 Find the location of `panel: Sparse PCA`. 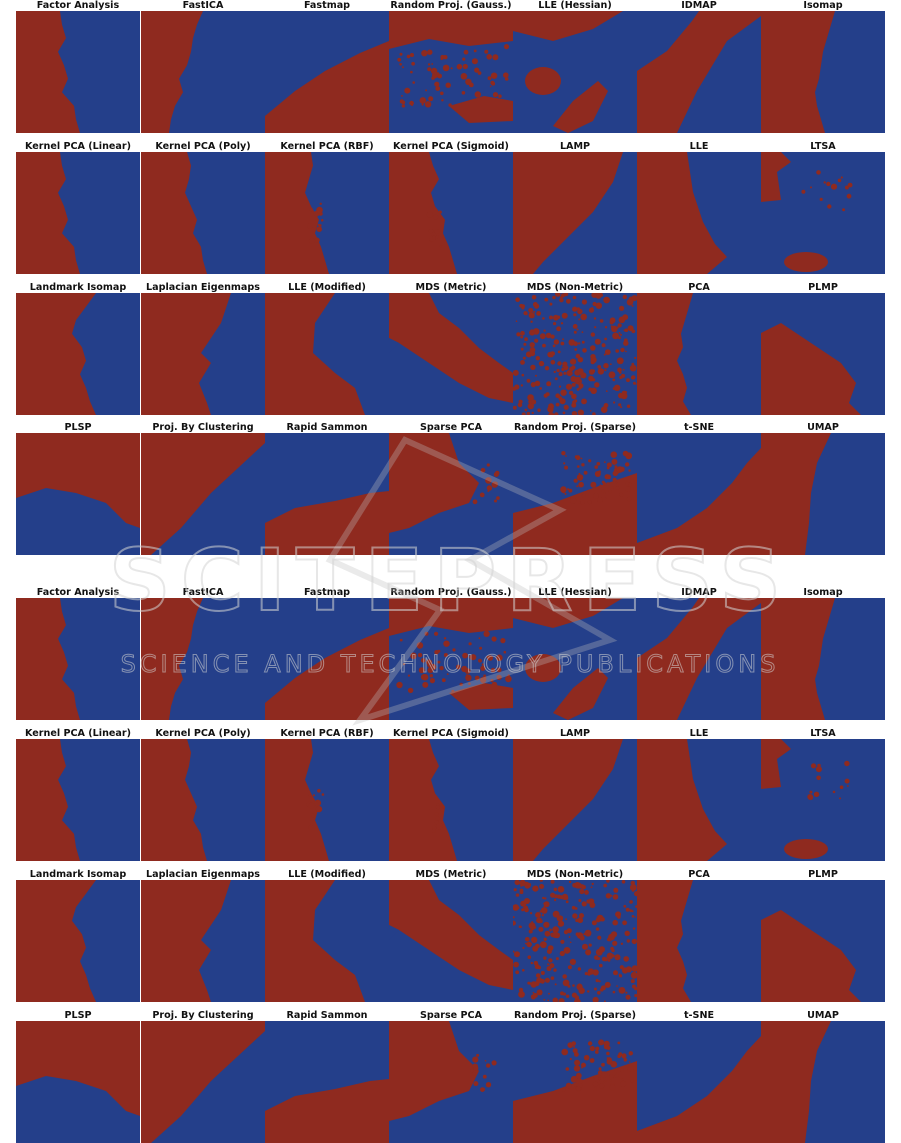

panel: Sparse PCA is located at coordinates (451, 1076).